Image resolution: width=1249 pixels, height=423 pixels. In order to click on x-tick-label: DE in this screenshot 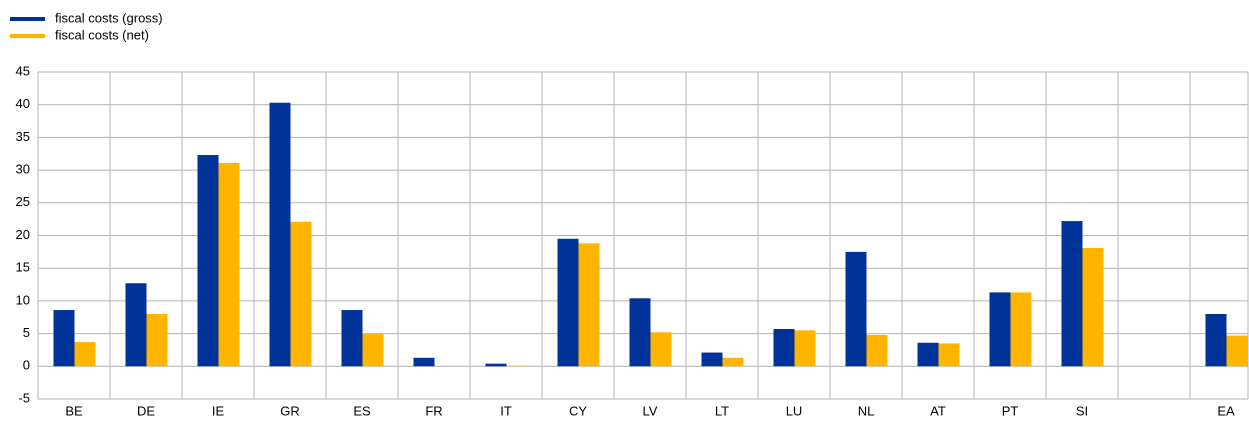, I will do `click(146, 410)`.